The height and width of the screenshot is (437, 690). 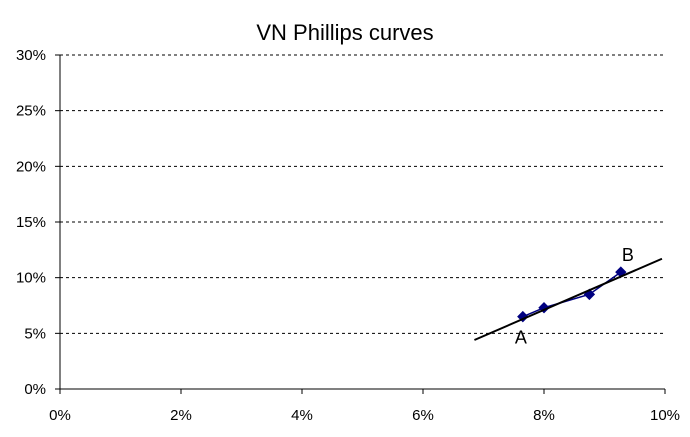 I want to click on x-tick-label: 10%, so click(x=665, y=415).